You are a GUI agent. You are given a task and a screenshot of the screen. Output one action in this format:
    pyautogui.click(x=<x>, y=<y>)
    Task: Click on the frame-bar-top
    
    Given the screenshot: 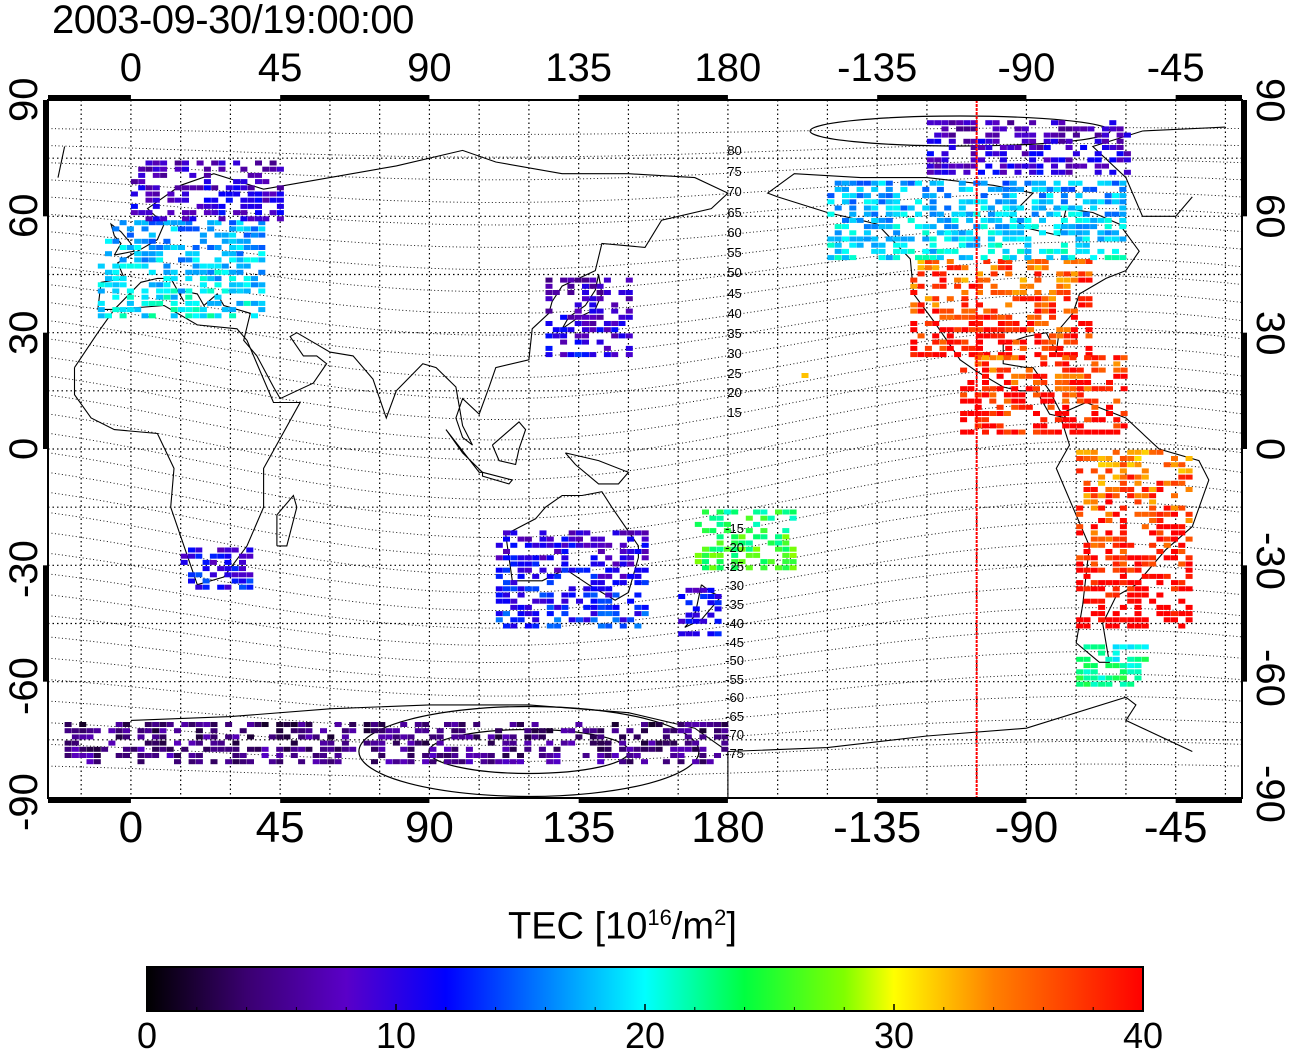 What is the action you would take?
    pyautogui.click(x=1208, y=97)
    